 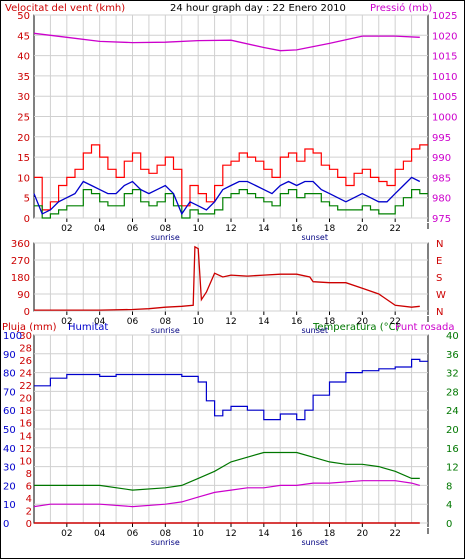 I want to click on humidity-series, so click(x=231, y=389).